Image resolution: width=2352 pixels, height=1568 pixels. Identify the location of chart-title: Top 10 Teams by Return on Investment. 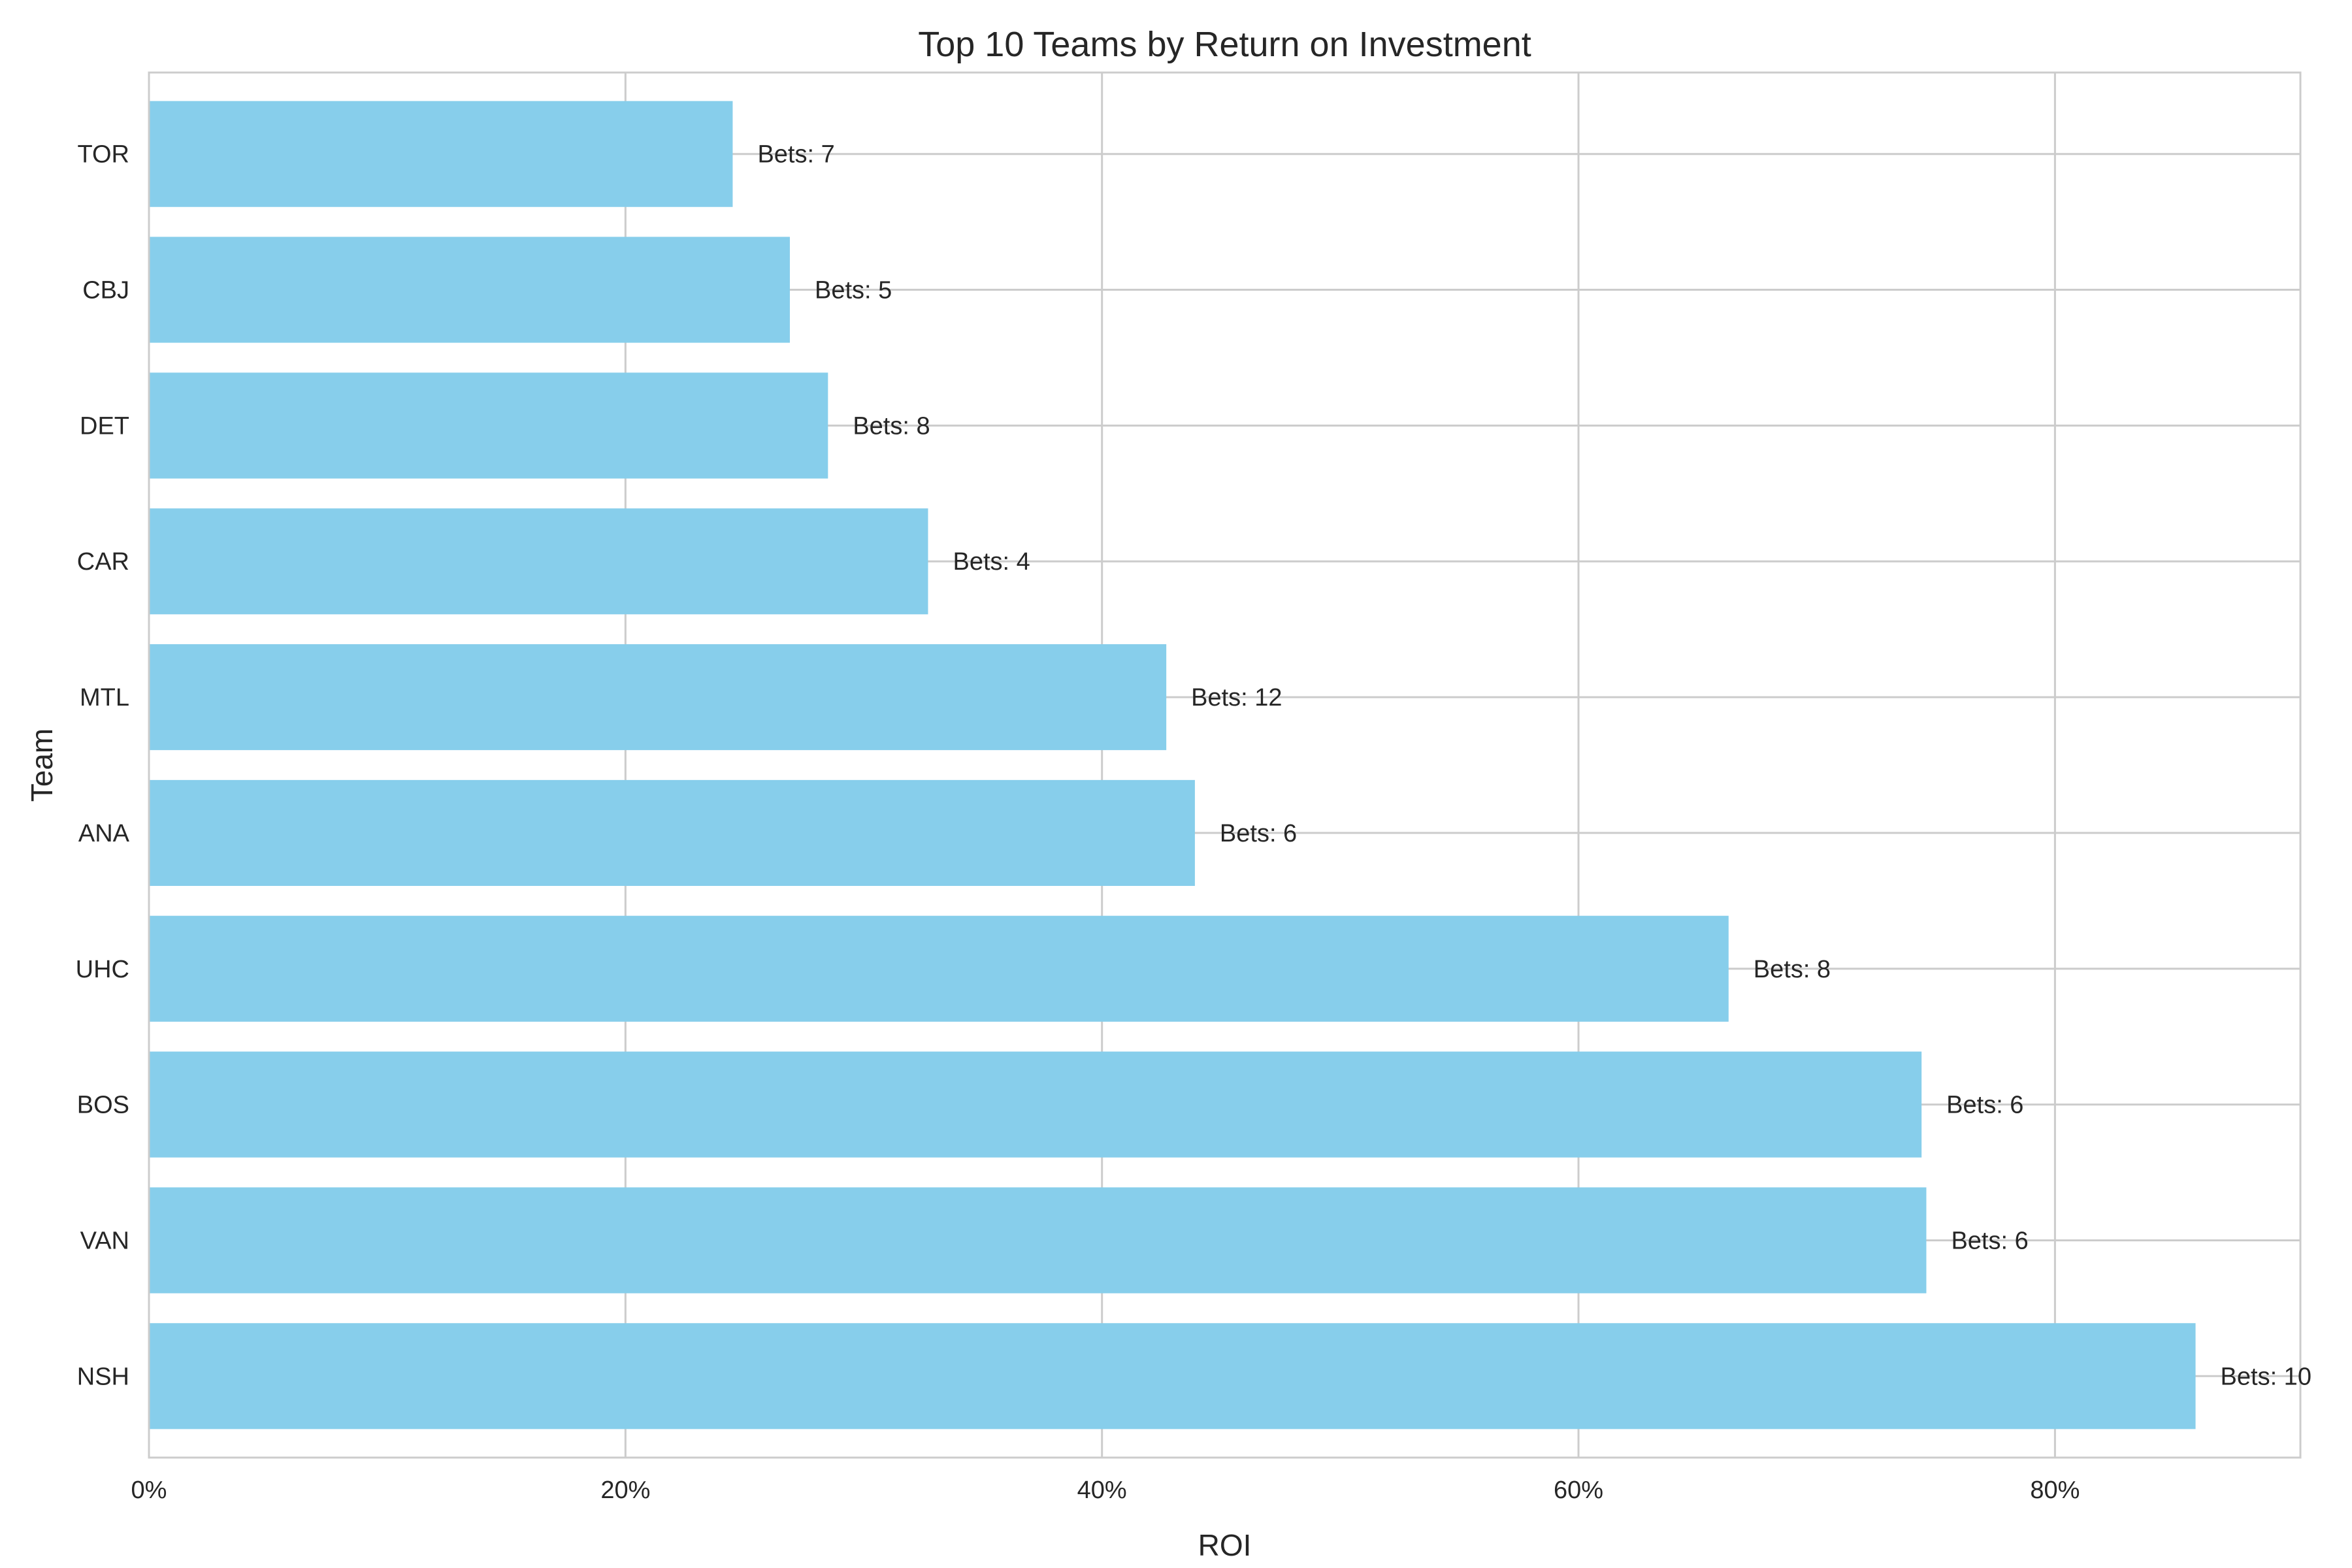
(1224, 44).